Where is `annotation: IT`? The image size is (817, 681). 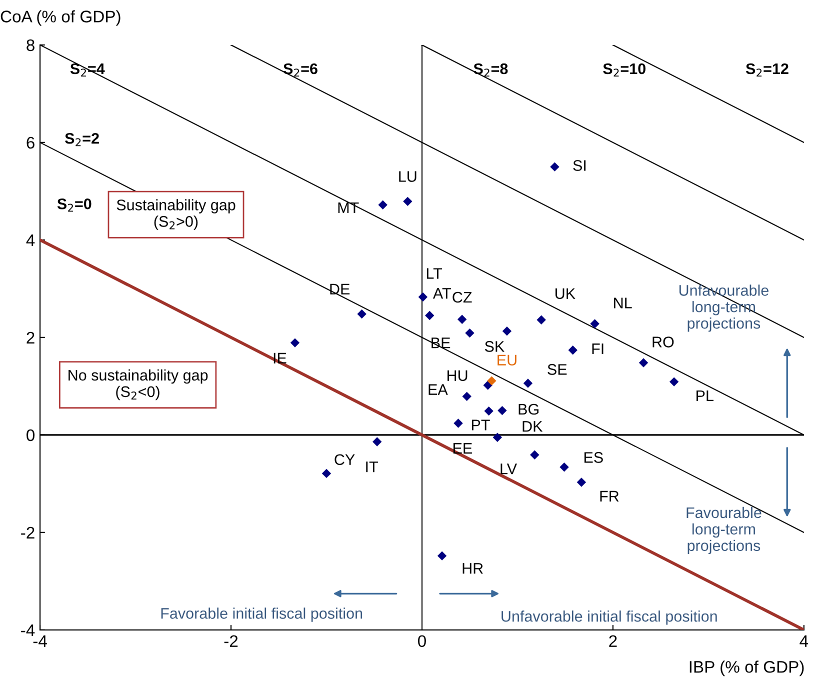
annotation: IT is located at coordinates (372, 467).